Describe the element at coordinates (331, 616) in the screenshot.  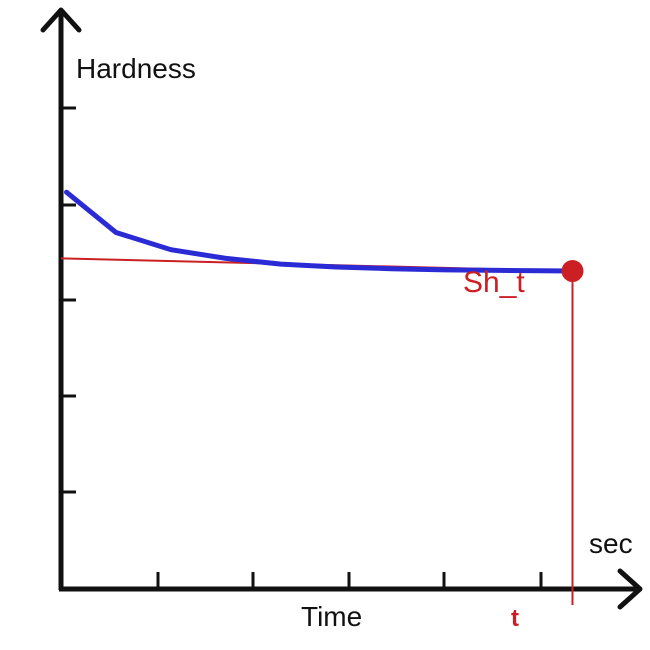
I see `x-axis-label: Time` at that location.